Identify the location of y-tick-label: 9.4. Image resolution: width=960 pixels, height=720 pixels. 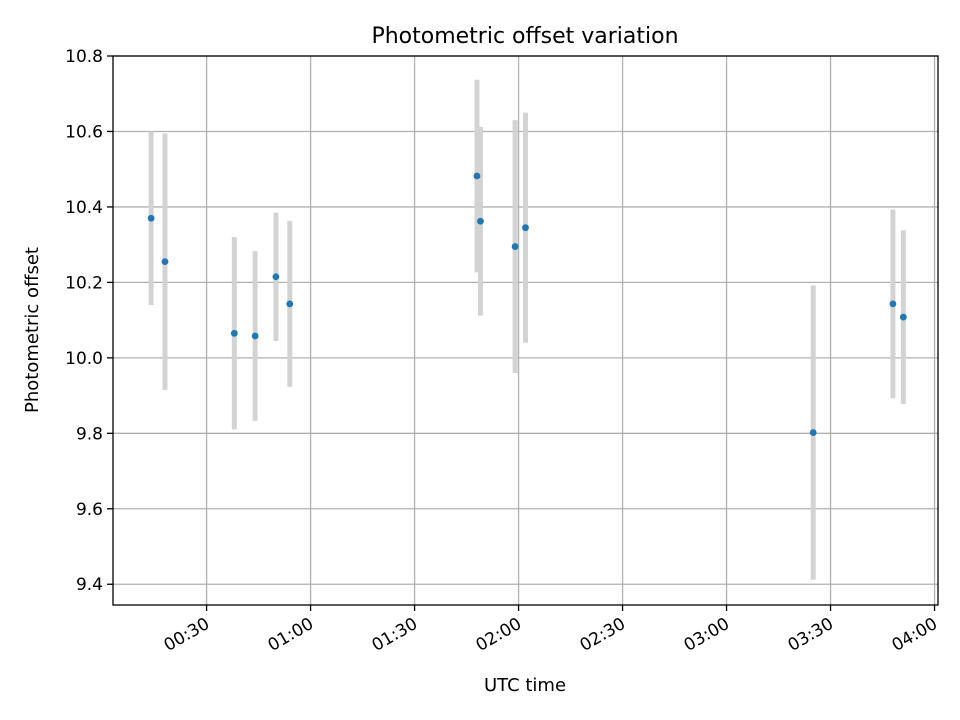
(89, 585).